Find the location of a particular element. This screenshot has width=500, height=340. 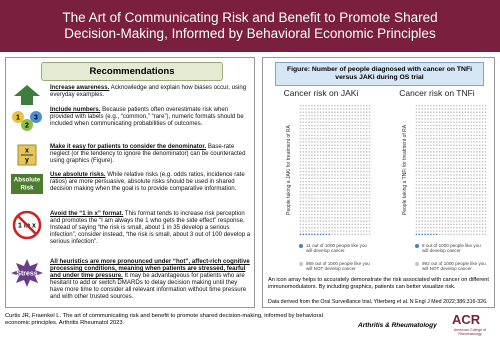

icon: Stress is located at coordinates (27, 273).